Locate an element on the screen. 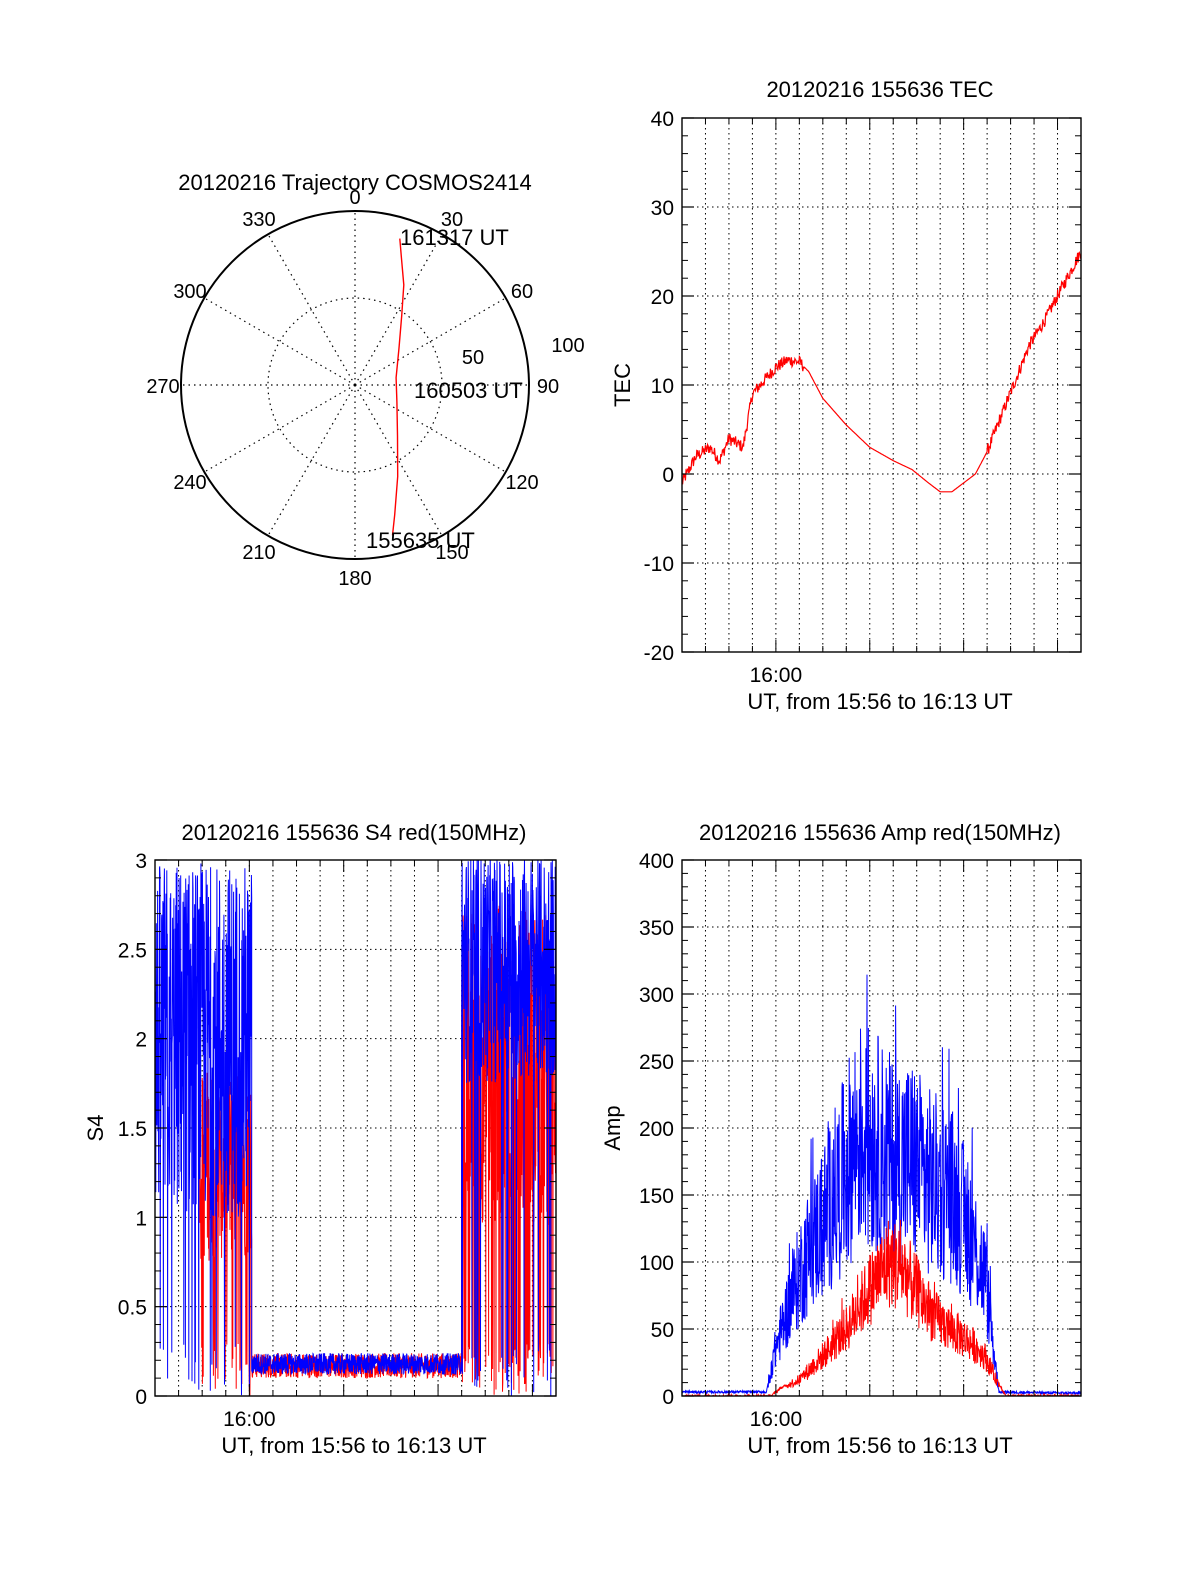 This screenshot has width=1200, height=1575. polar-angle-label: 30 is located at coordinates (452, 220).